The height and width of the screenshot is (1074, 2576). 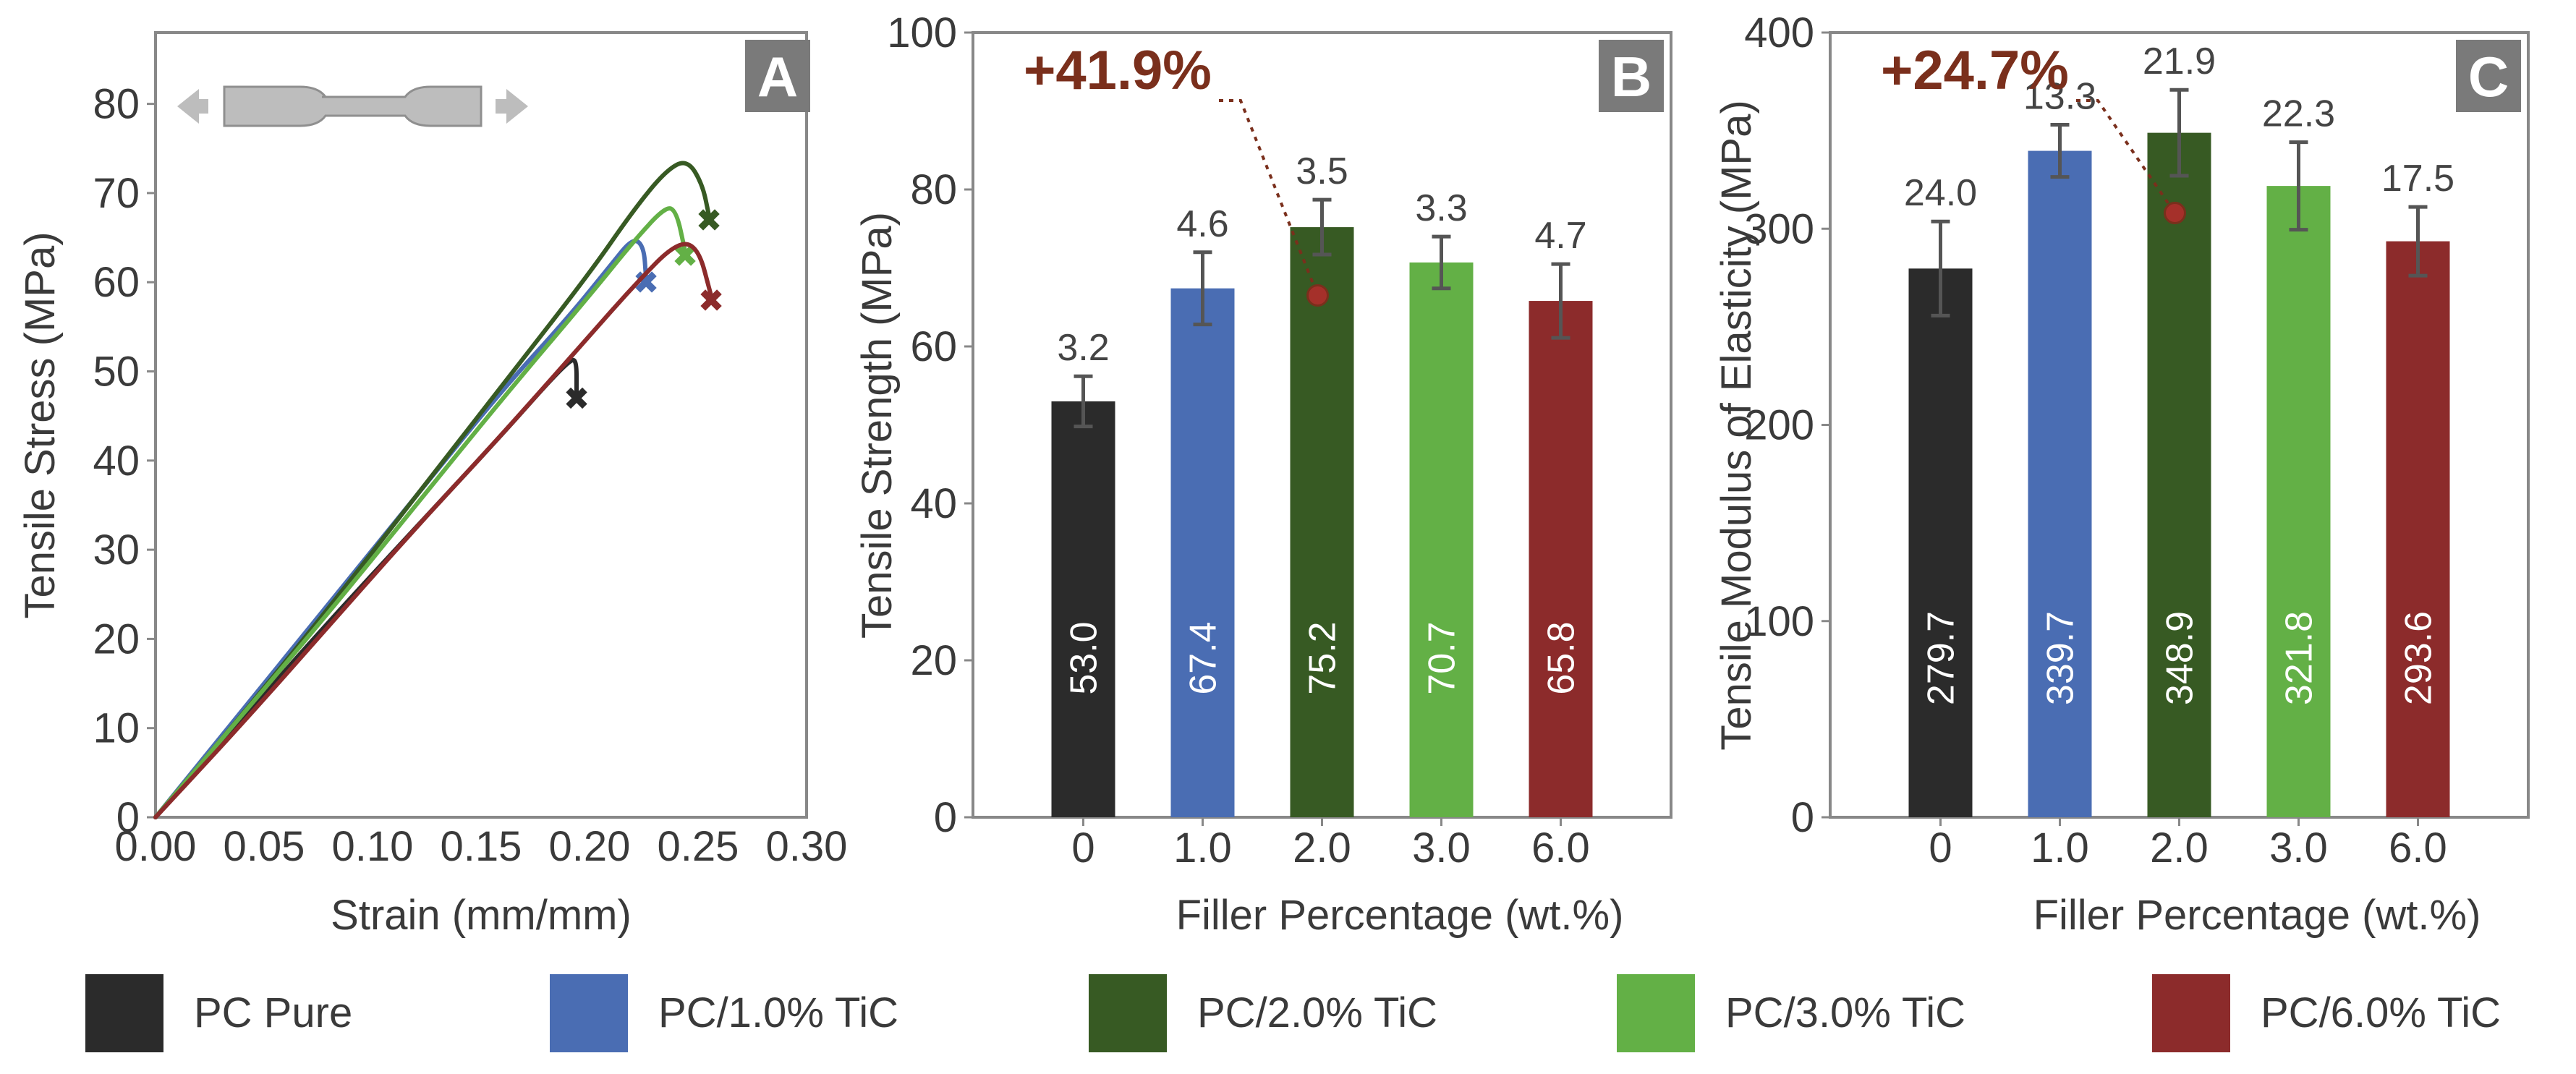 I want to click on panel-c-letter-badge, so click(x=2488, y=76).